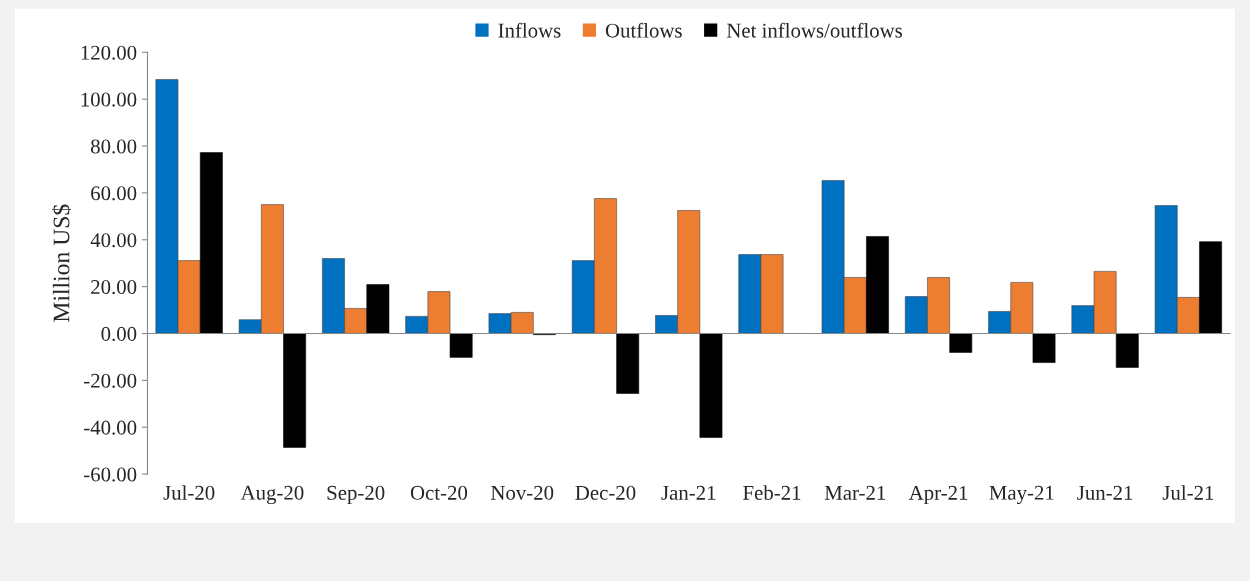 The width and height of the screenshot is (1250, 581). I want to click on legend-label: Outflows, so click(643, 30).